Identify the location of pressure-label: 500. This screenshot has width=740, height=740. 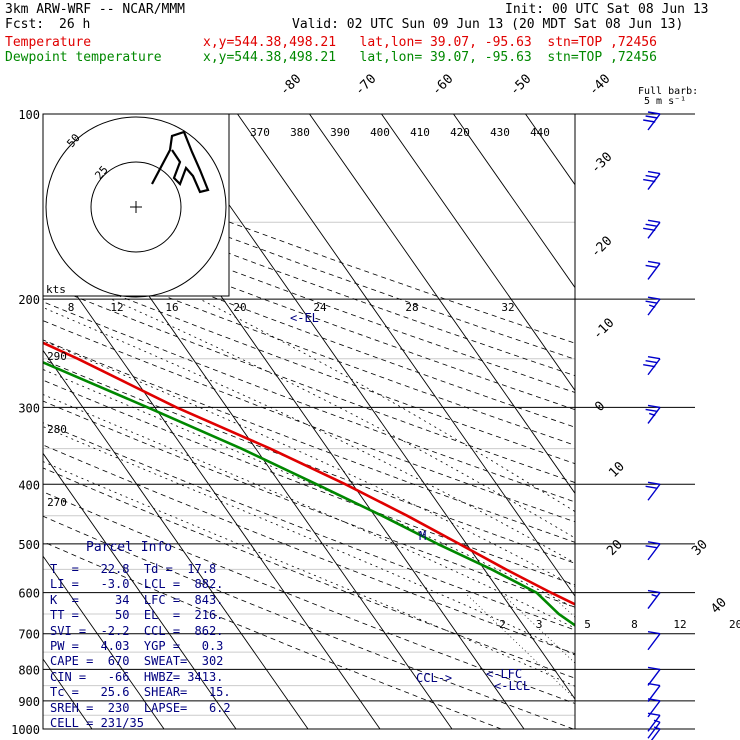
(29, 545).